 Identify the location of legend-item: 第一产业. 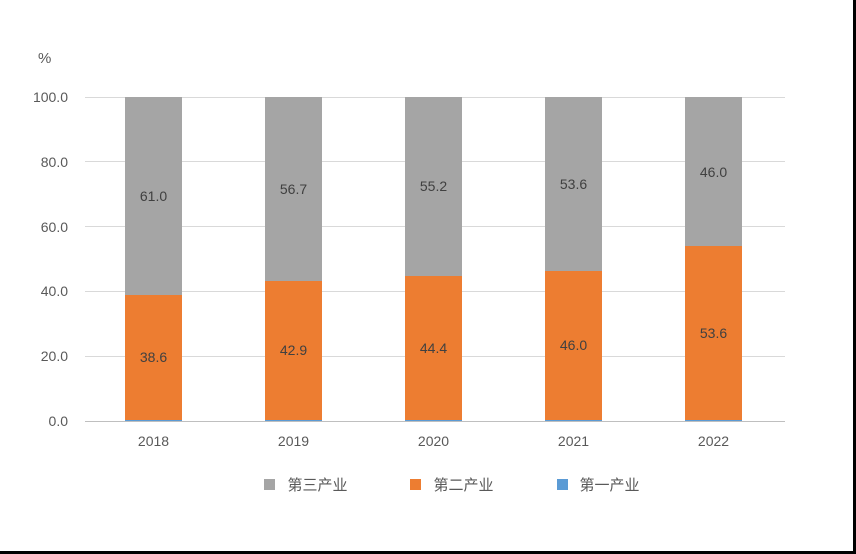
(598, 484).